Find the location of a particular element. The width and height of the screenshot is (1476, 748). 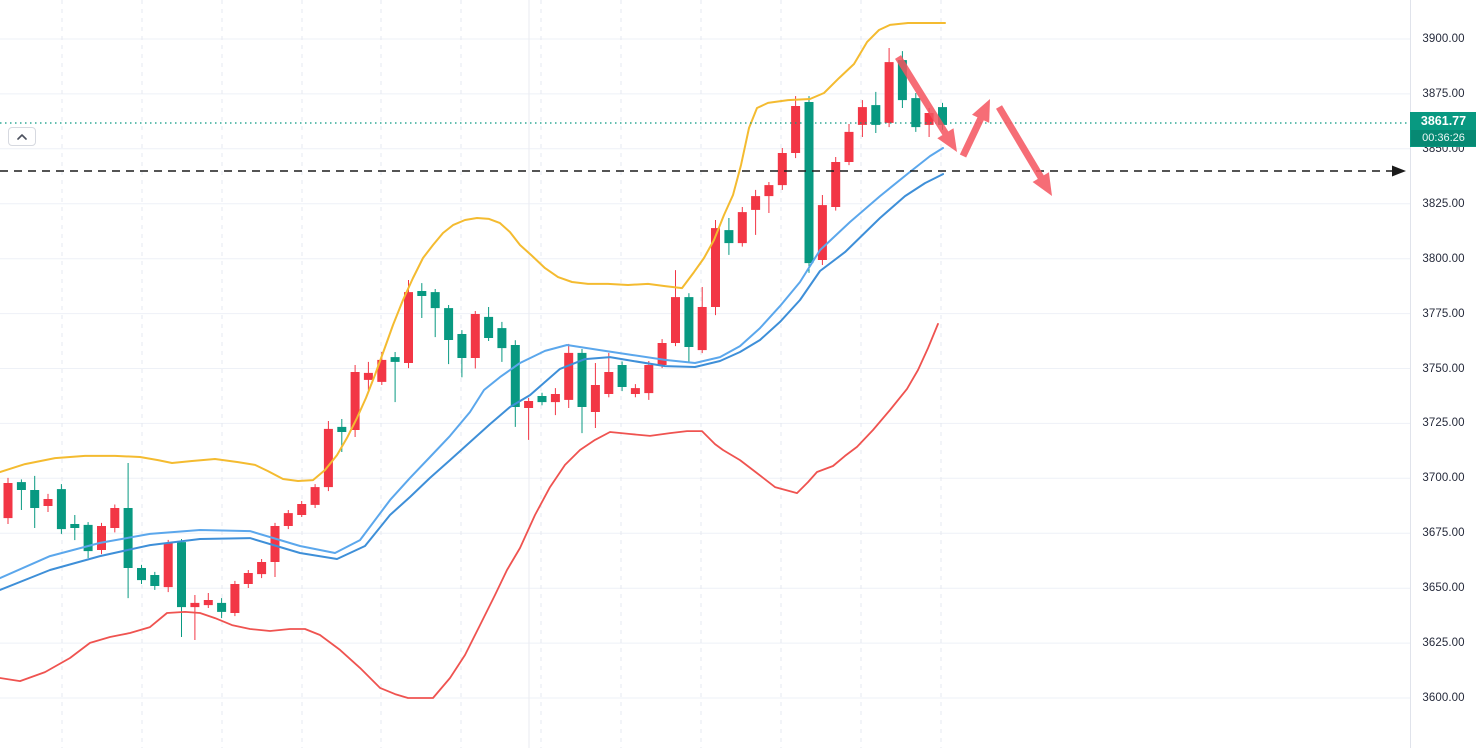

price-axis-label: 3600.00 is located at coordinates (1443, 698).